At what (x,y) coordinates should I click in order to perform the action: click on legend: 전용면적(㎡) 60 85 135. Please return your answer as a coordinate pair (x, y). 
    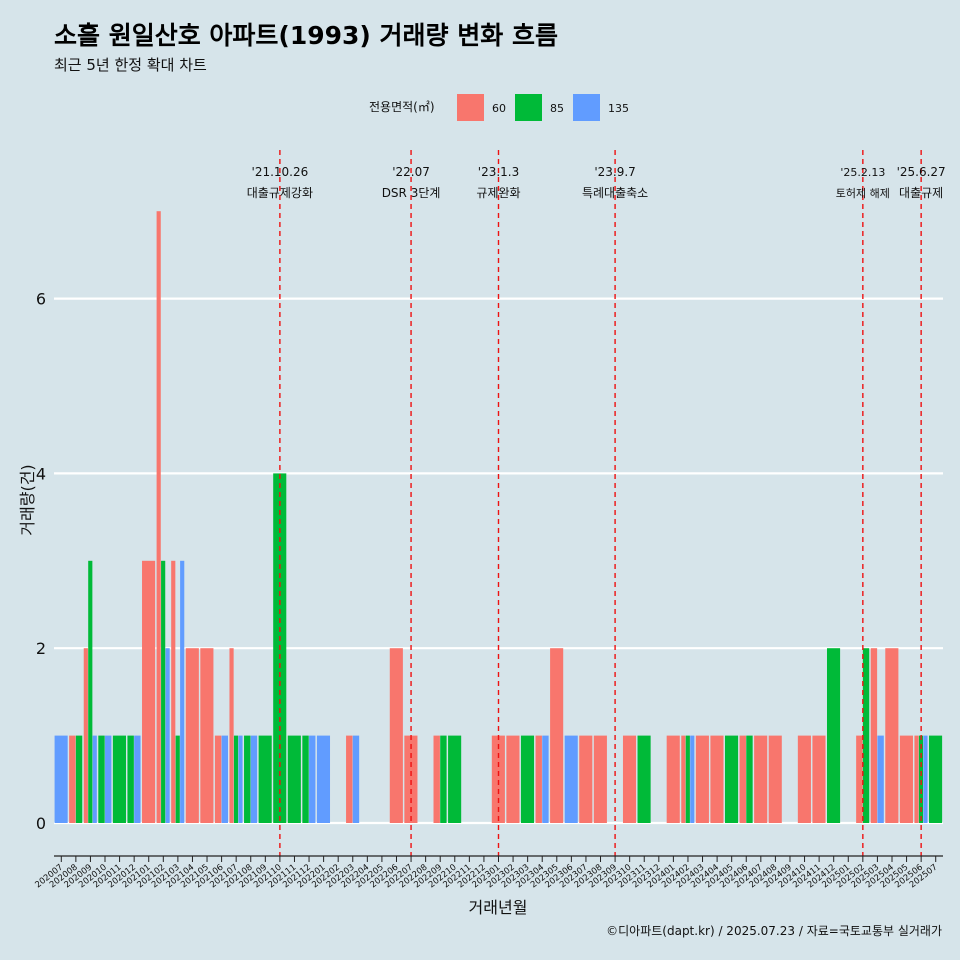
    Looking at the image, I should click on (499, 107).